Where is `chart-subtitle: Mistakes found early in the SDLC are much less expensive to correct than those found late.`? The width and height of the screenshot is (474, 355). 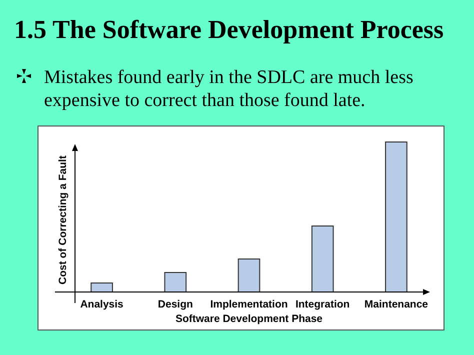 chart-subtitle: Mistakes found early in the SDLC are much less expensive to correct than those found late. is located at coordinates (229, 89).